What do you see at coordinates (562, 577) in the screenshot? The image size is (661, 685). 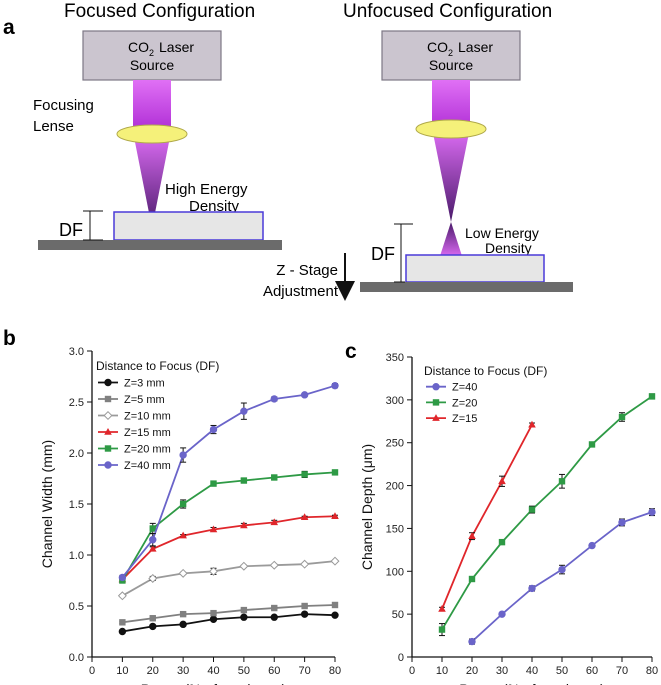 I see `c-line-Z=40` at bounding box center [562, 577].